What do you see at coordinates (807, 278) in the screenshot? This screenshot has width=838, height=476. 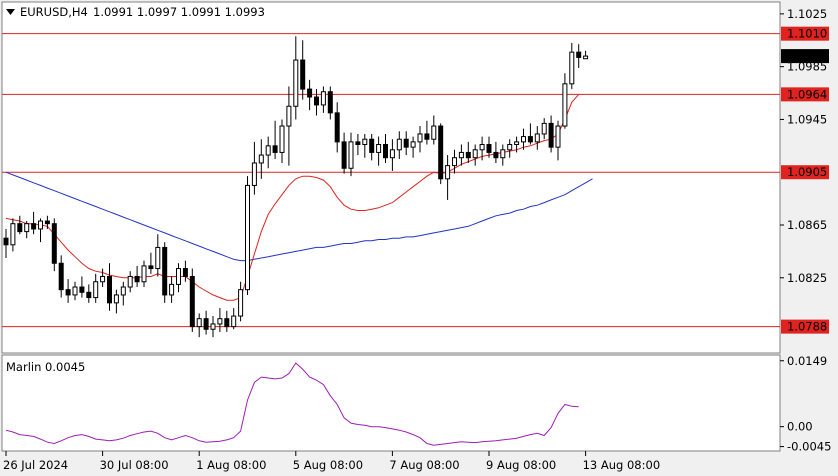 I see `price-tick-label: 1.0825` at bounding box center [807, 278].